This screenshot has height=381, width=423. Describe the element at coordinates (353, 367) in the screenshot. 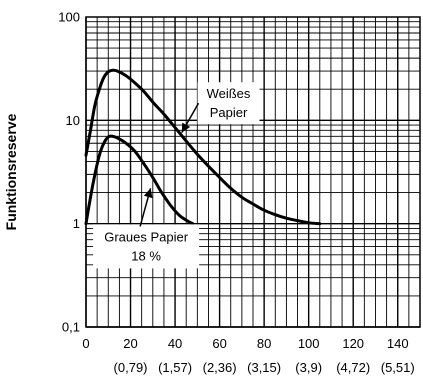

I see `x-secondary-label: (4,72)` at that location.